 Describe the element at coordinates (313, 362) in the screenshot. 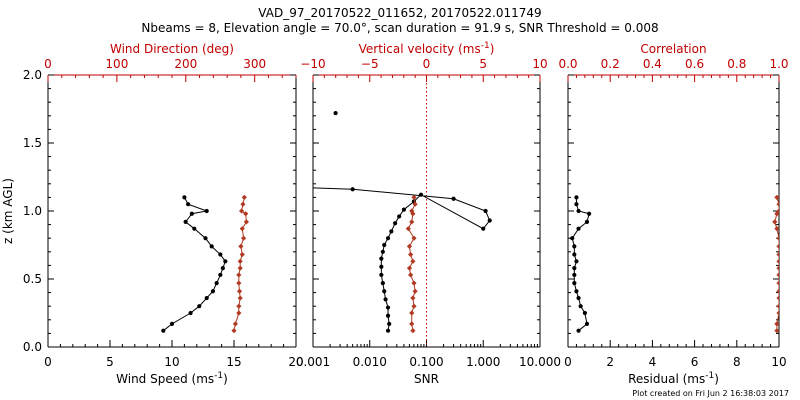

I see `x-tick-label: 0.001` at that location.